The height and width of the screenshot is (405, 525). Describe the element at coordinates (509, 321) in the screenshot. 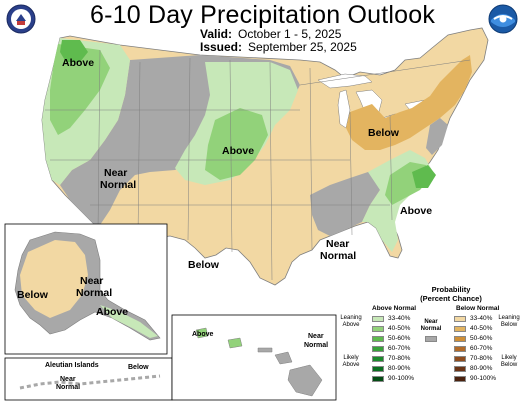

I see `legend-leaning-below: Leaning Below` at that location.